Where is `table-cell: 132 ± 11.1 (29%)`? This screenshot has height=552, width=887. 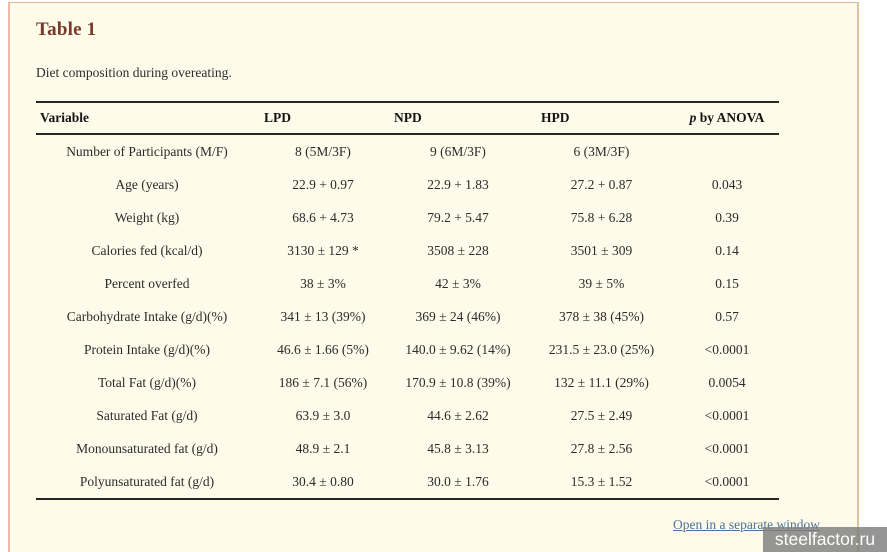
table-cell: 132 ± 11.1 (29%) is located at coordinates (601, 382).